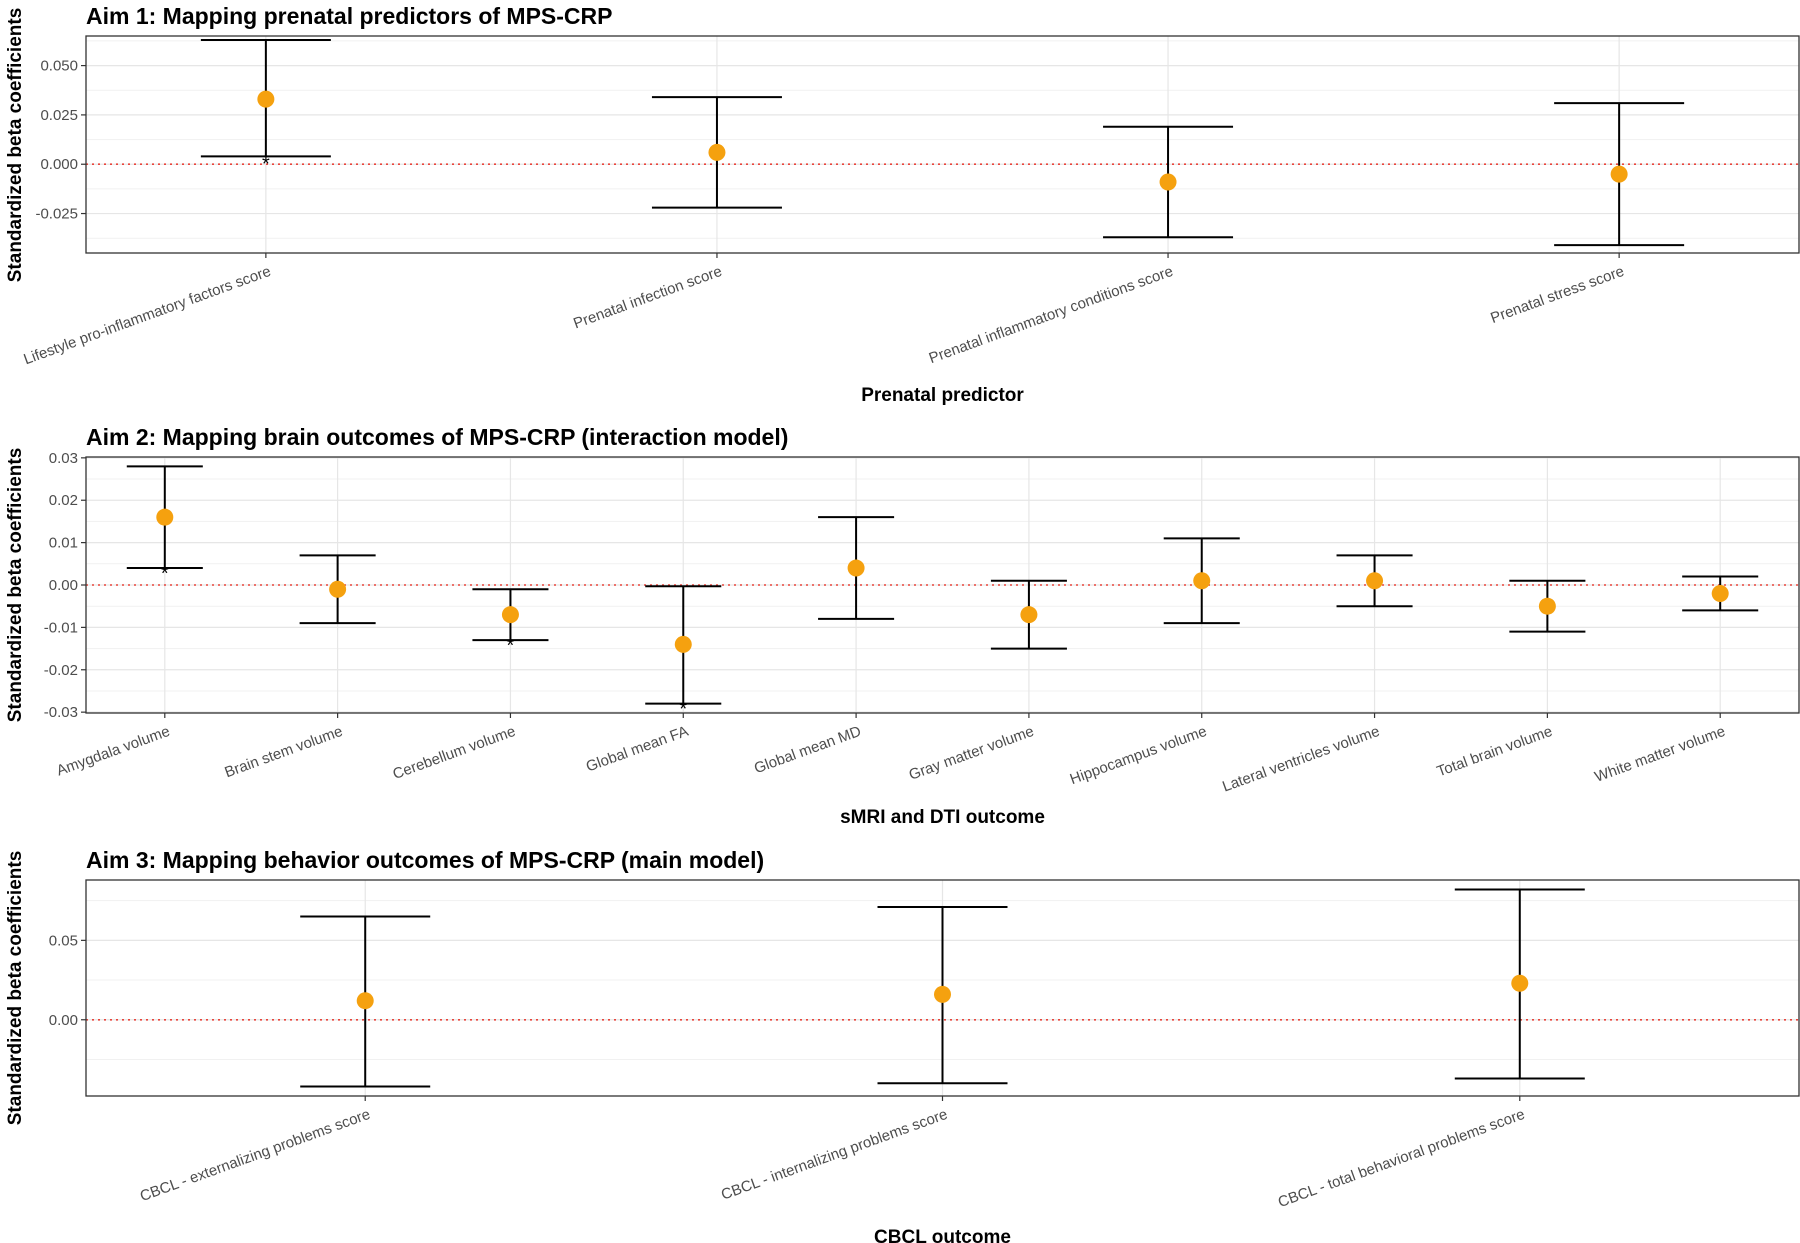 The image size is (1800, 1243). Describe the element at coordinates (1660, 754) in the screenshot. I see `x-tick-label: White matter volume` at that location.